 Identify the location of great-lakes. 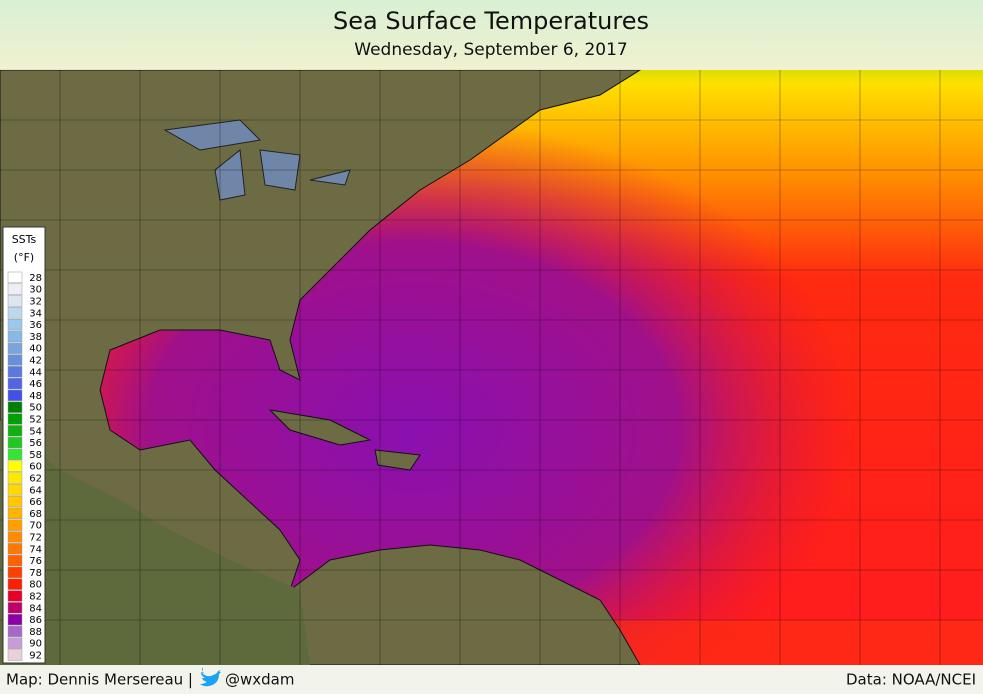
(257, 160).